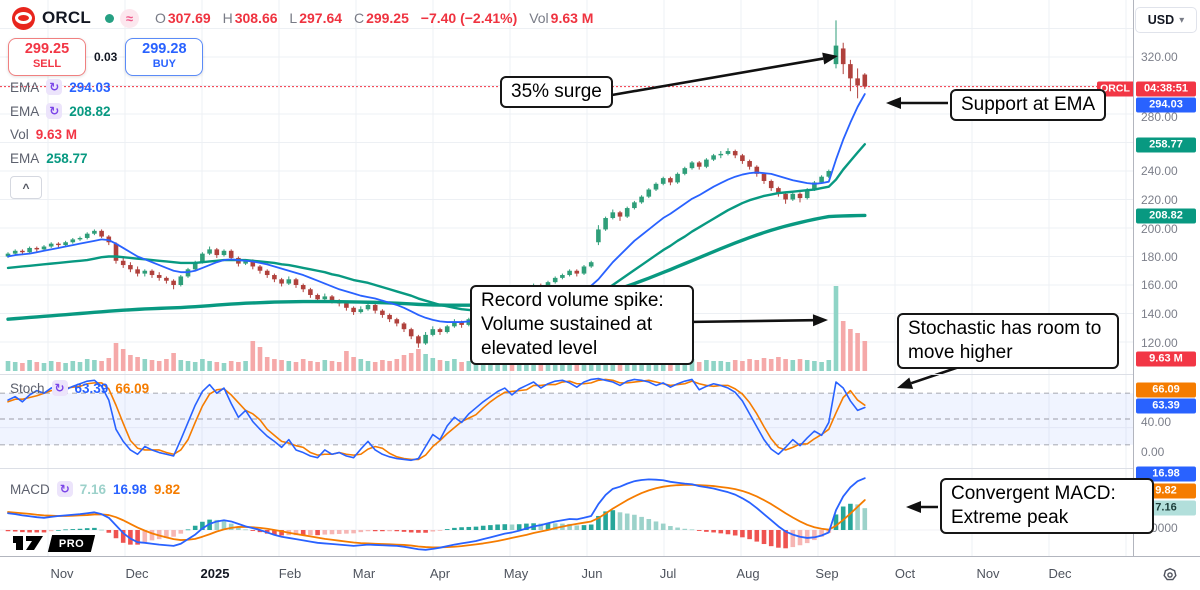  What do you see at coordinates (290, 573) in the screenshot?
I see `time-axis-label: Feb` at bounding box center [290, 573].